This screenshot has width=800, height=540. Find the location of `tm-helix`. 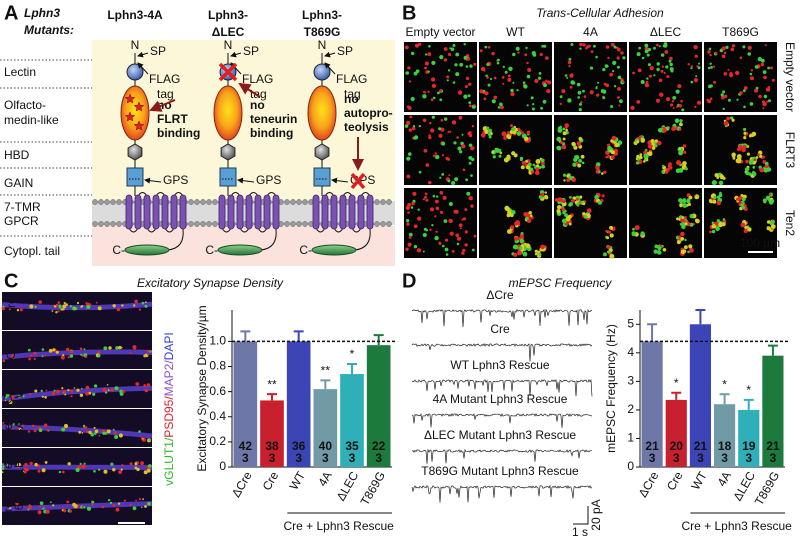

tm-helix is located at coordinates (361, 212).